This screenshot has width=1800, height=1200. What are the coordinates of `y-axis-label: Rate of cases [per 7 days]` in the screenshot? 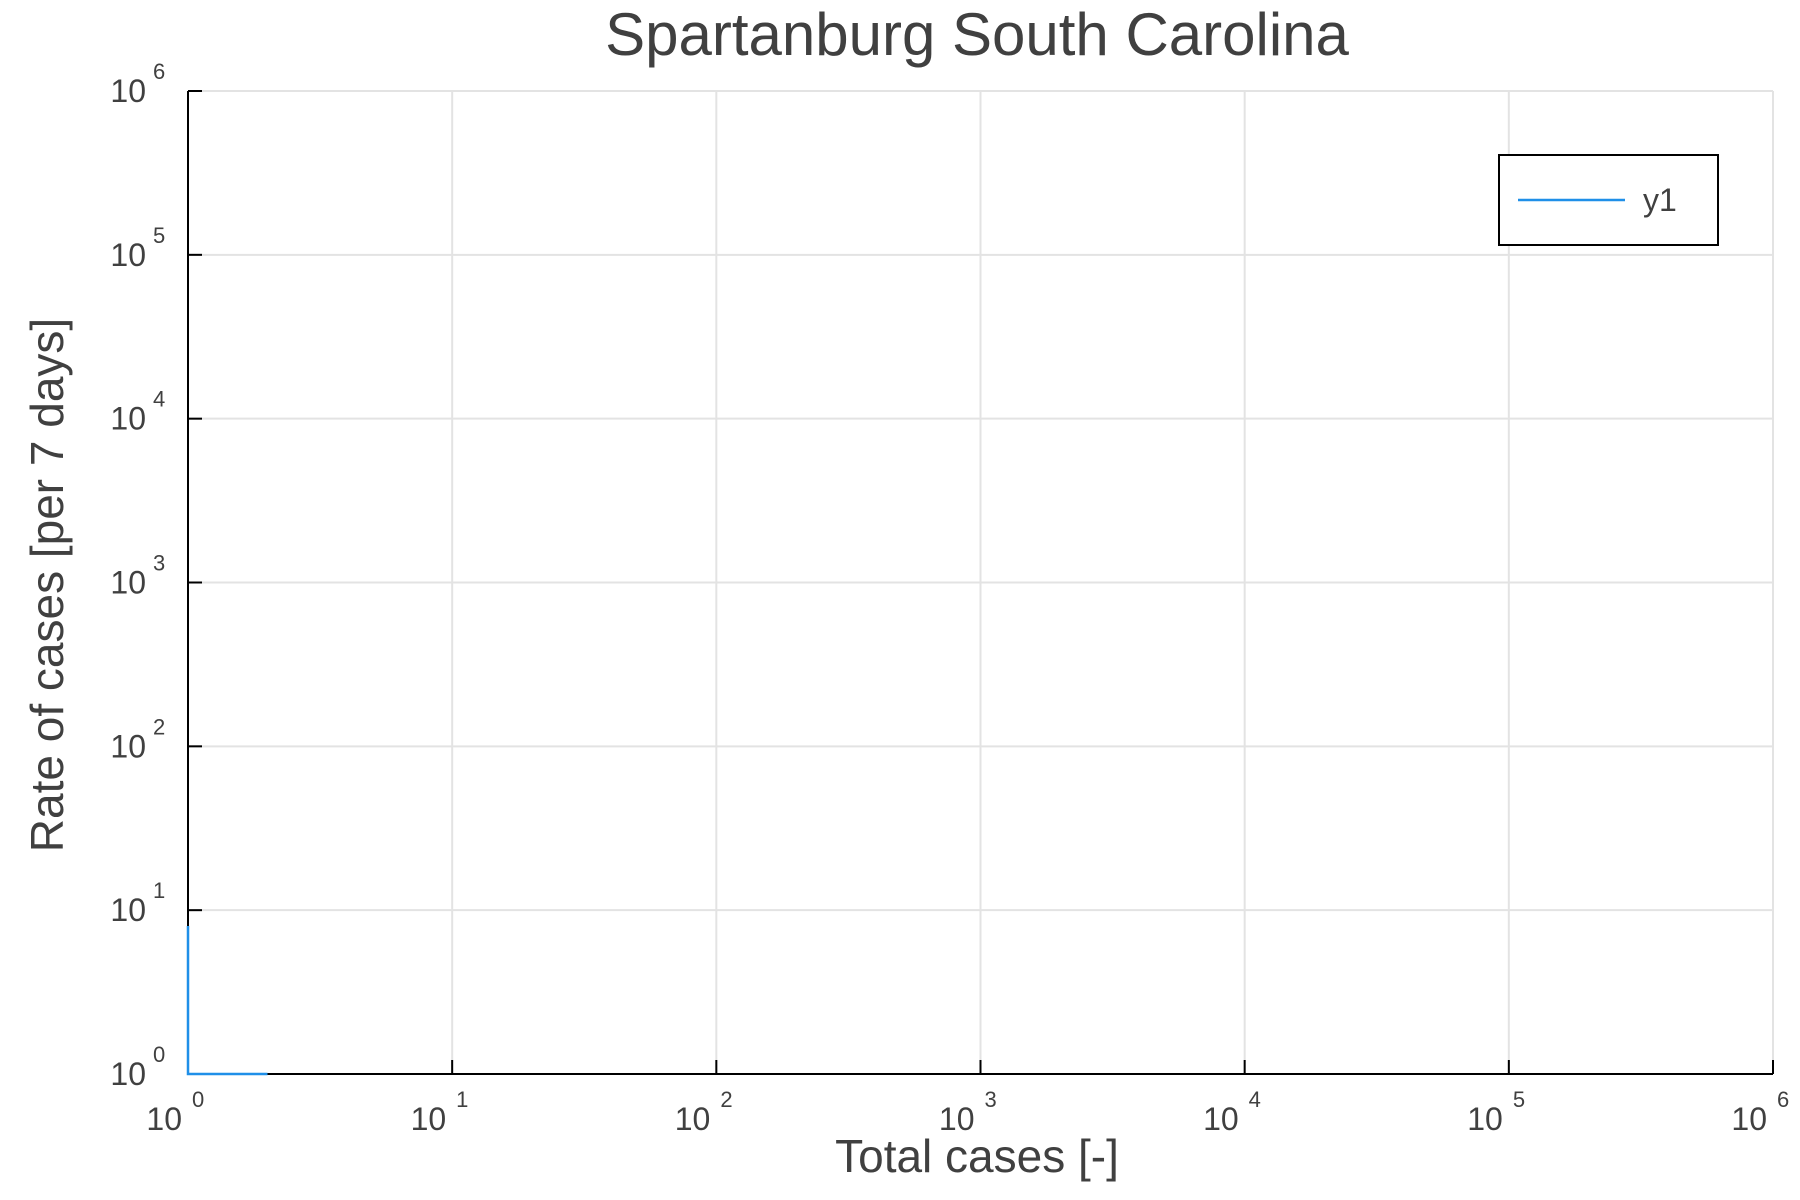 It's located at (47, 585).